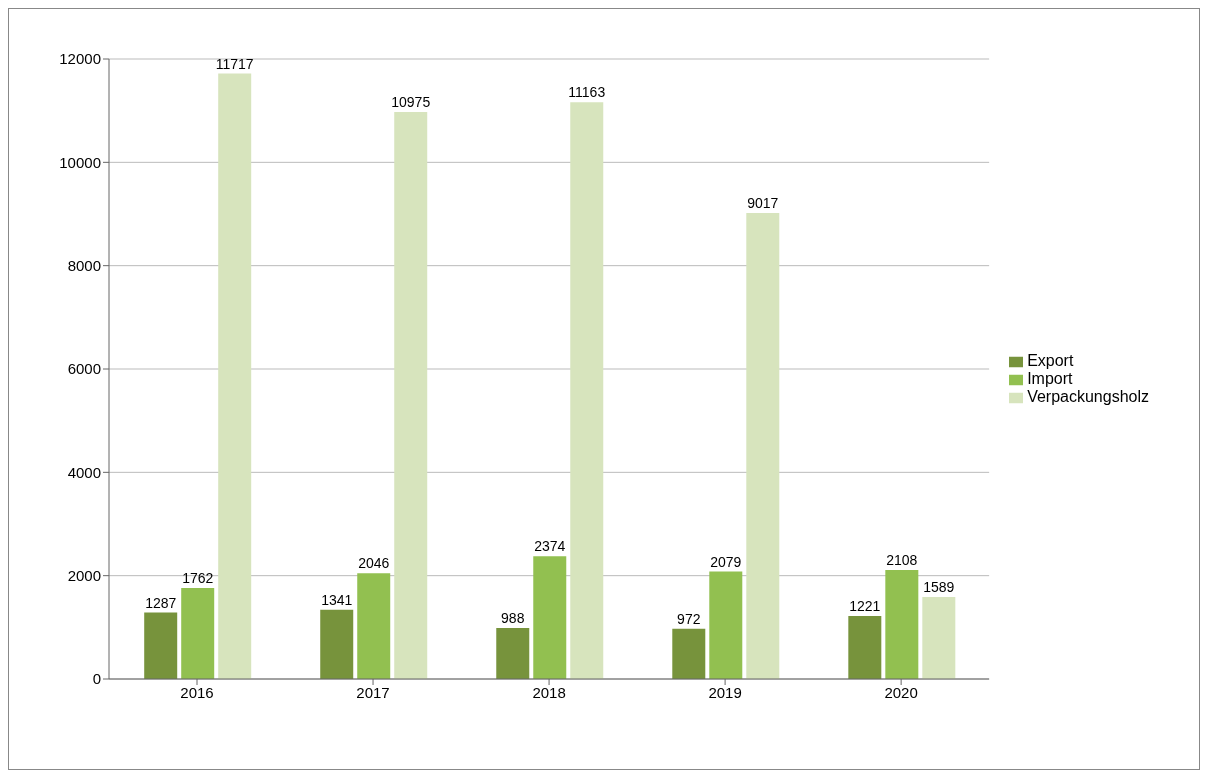 The image size is (1215, 782). I want to click on y-tick-label: 6000, so click(84, 369).